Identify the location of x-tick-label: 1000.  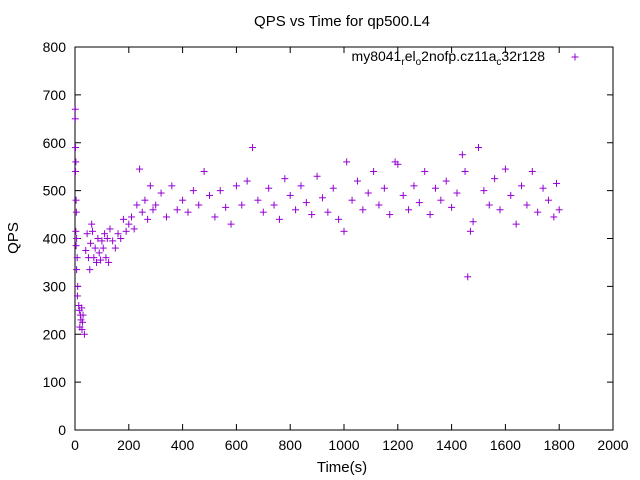
(343, 445).